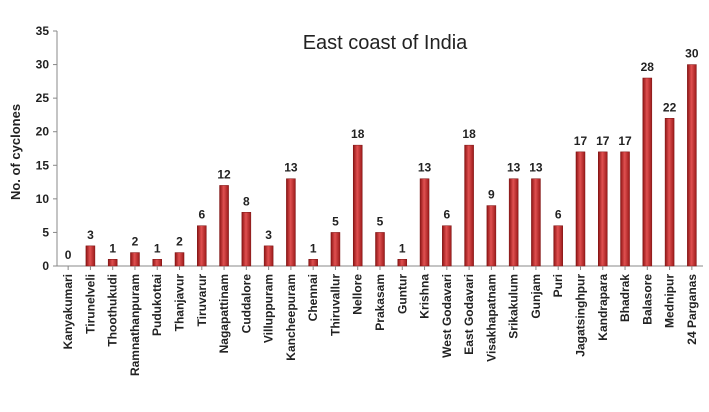  I want to click on data-label: 22, so click(670, 107).